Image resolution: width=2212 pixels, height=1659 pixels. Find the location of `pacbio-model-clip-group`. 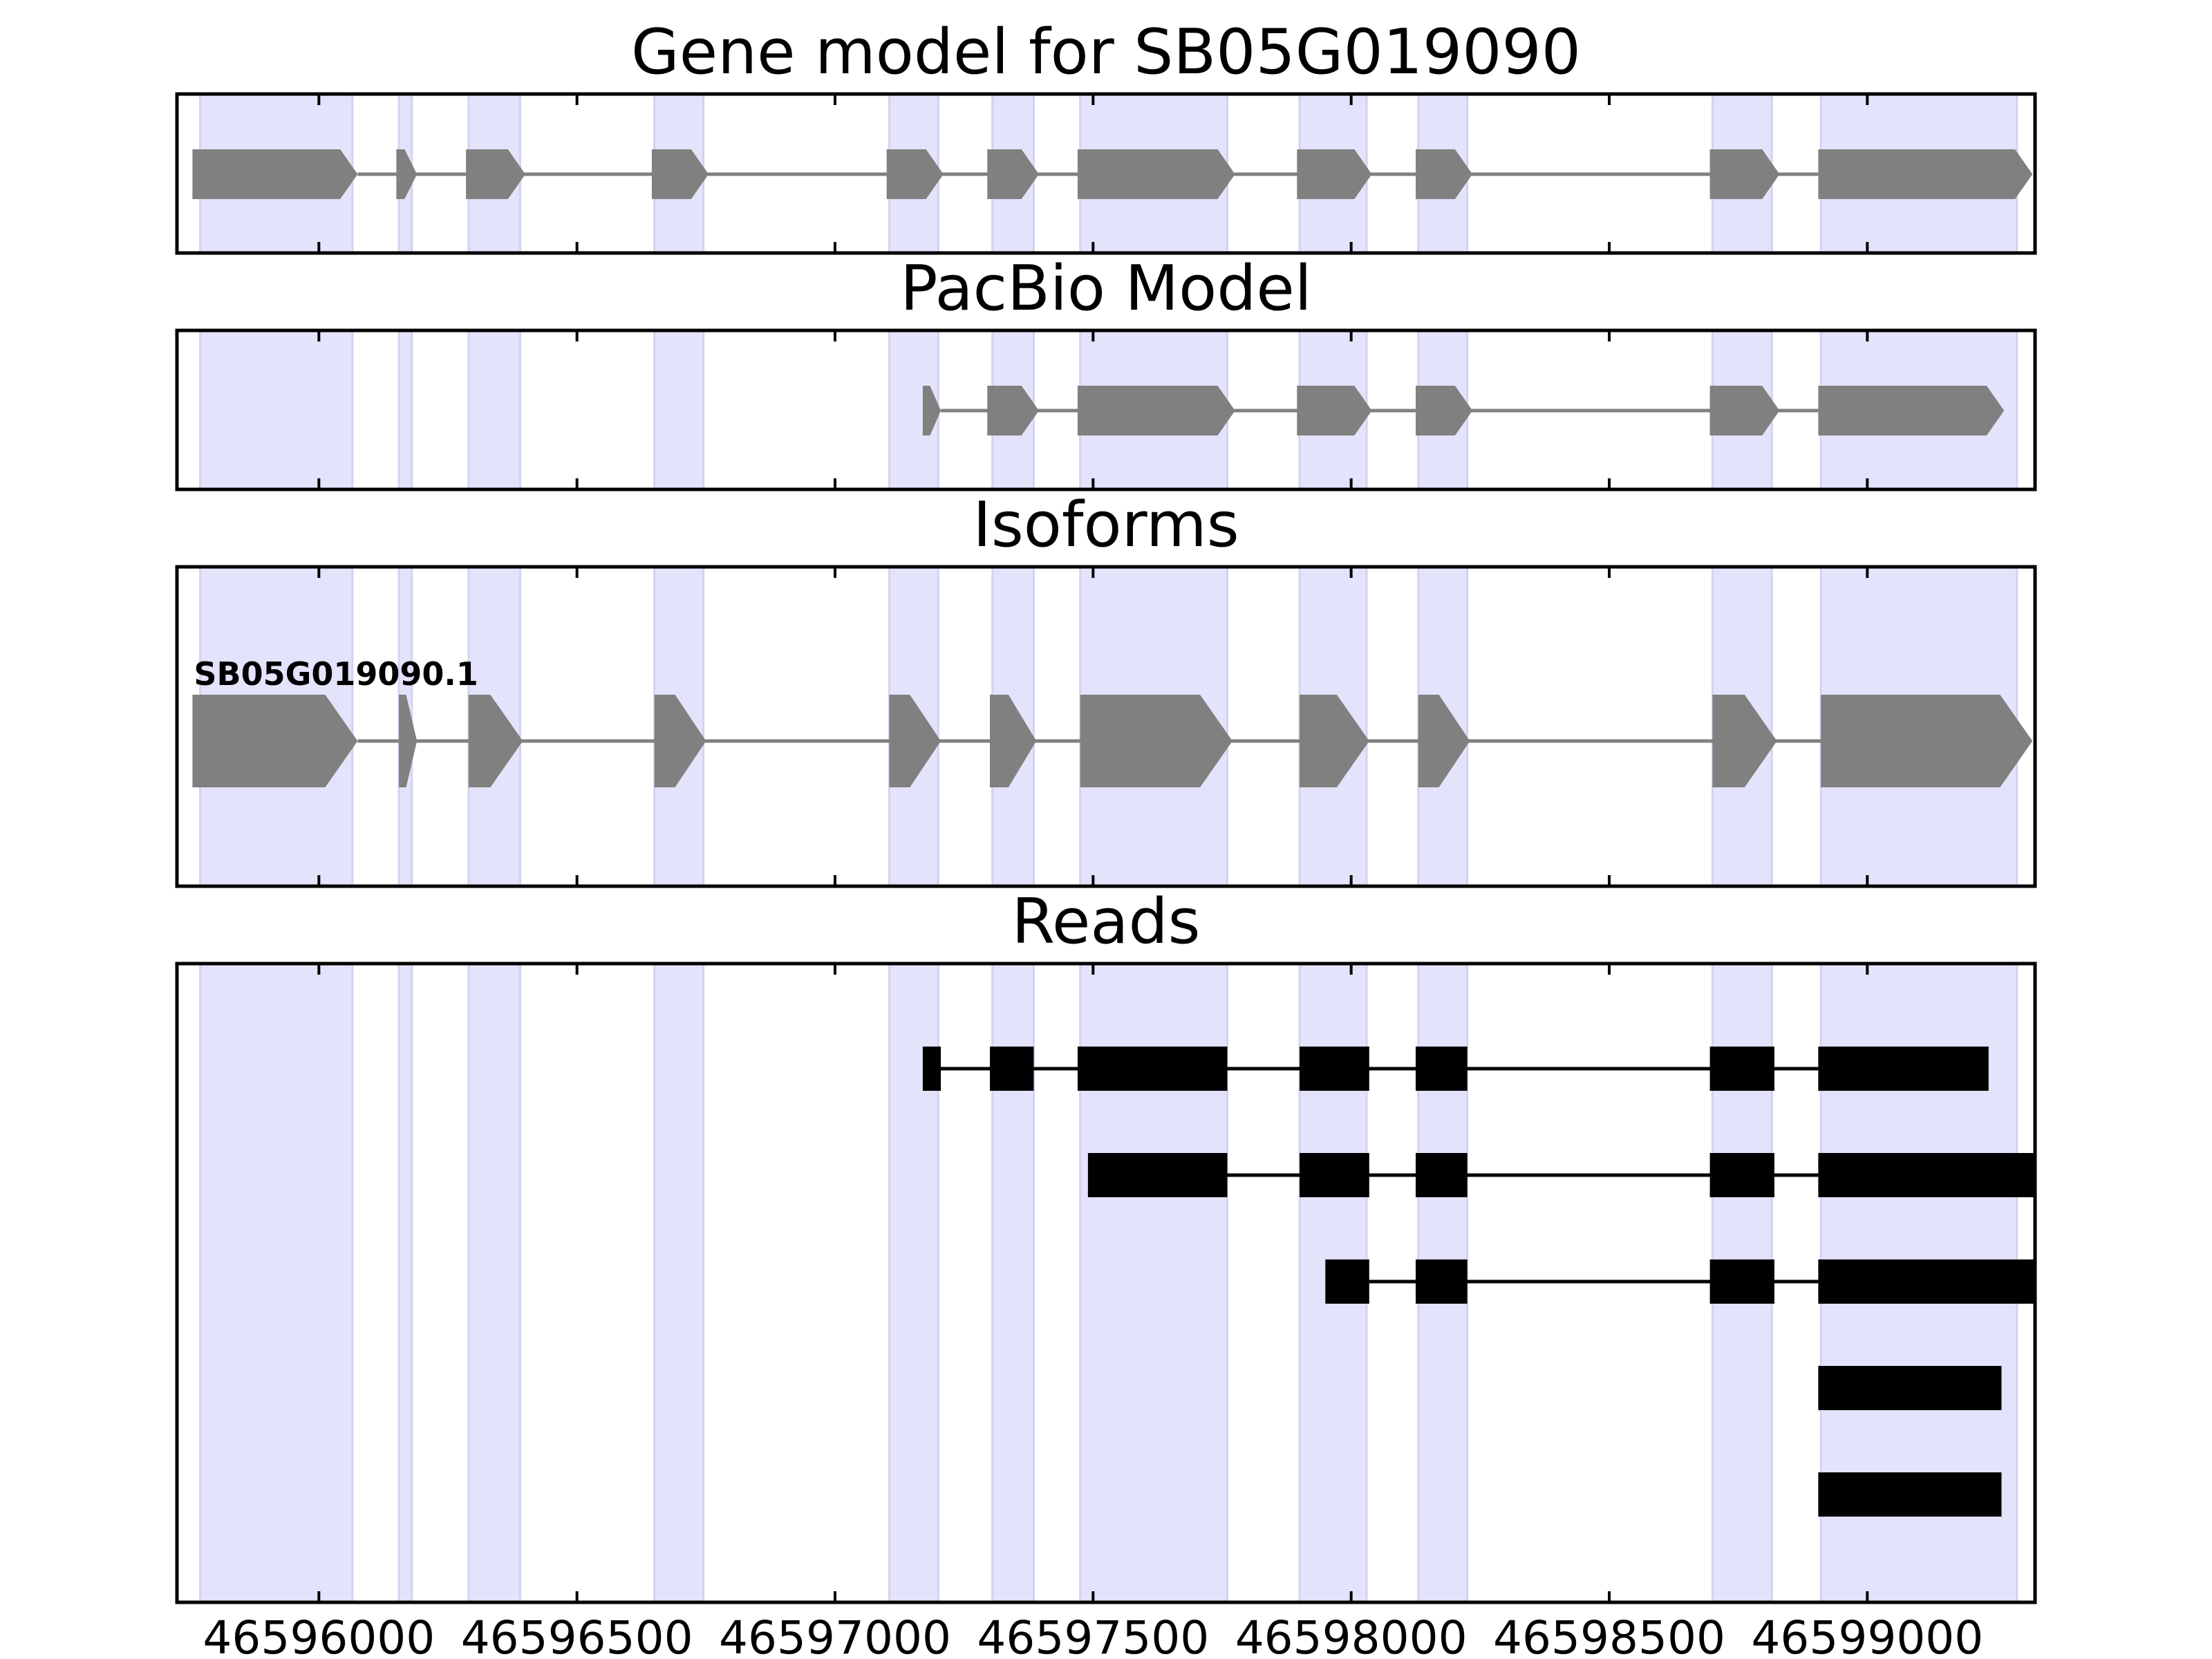

pacbio-model-clip-group is located at coordinates (1108, 409).